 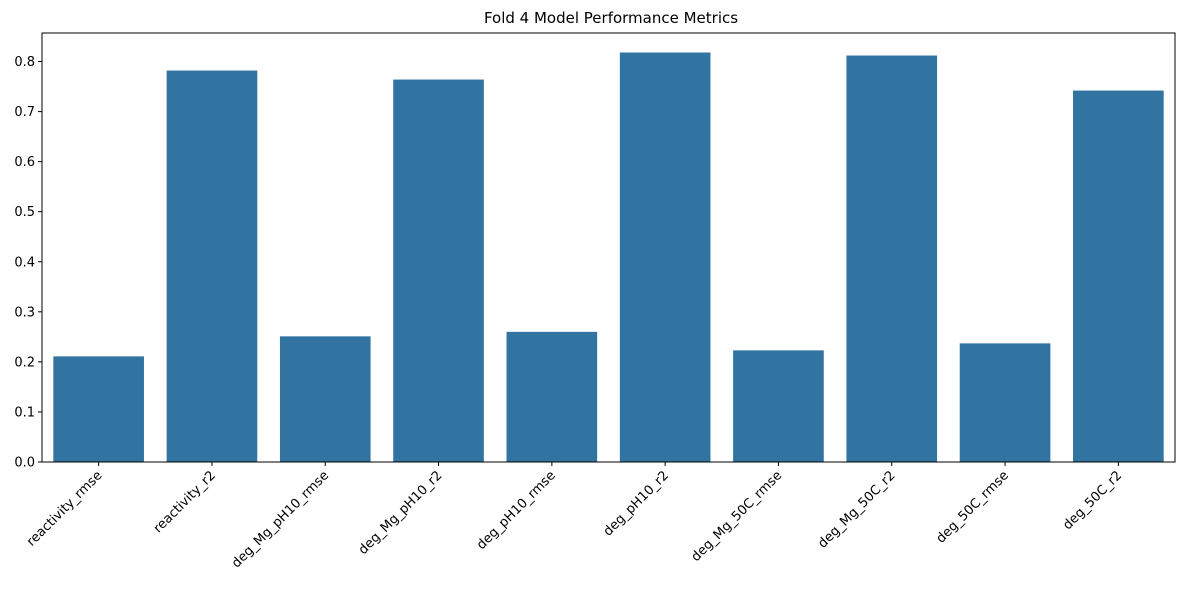 What do you see at coordinates (98, 409) in the screenshot?
I see `bar-reactivity_rmse` at bounding box center [98, 409].